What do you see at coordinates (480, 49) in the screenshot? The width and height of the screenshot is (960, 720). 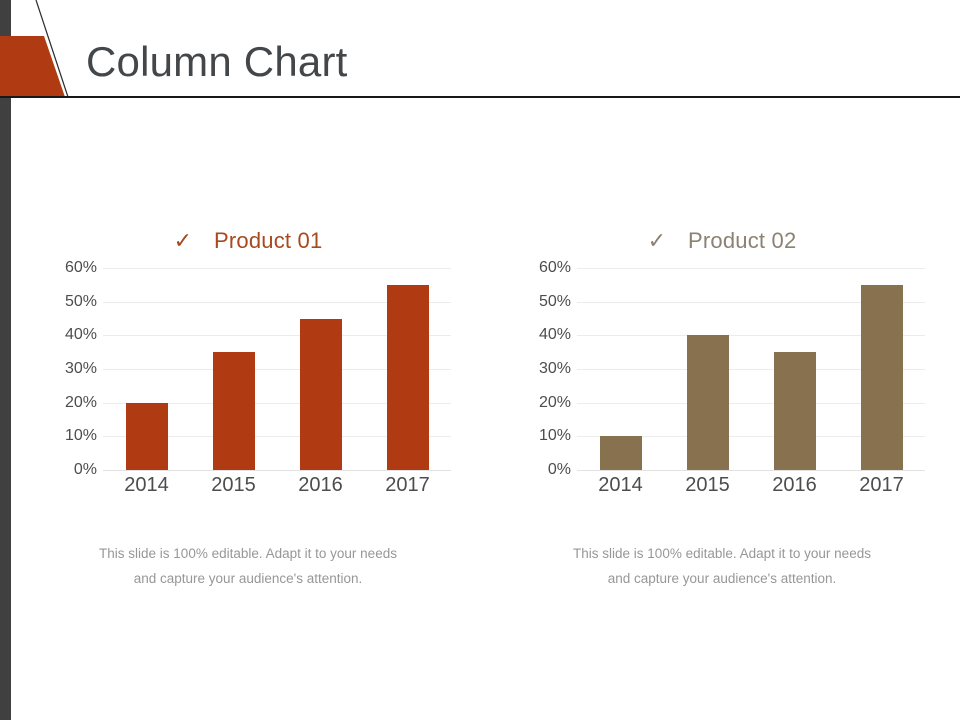 I see `slide-header: Column Chart` at bounding box center [480, 49].